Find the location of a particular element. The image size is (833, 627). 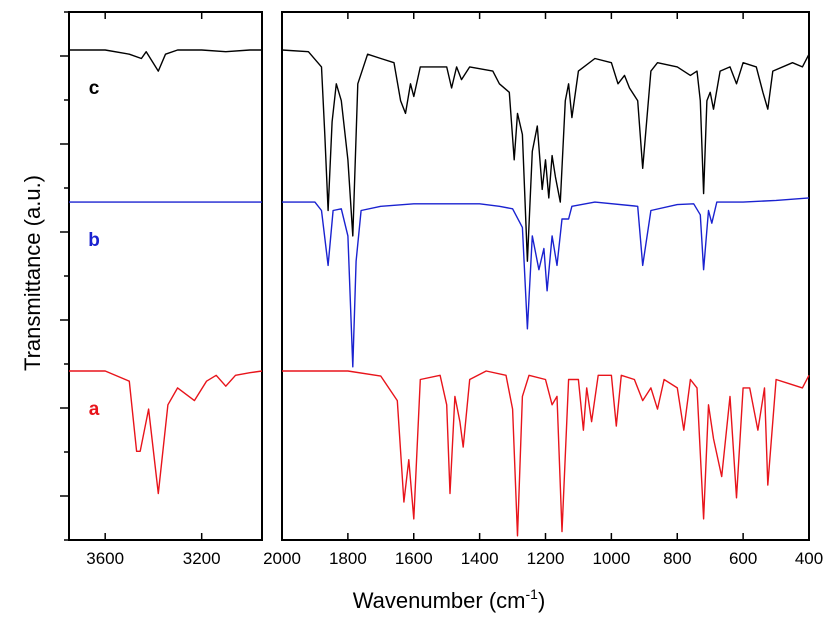

series-label-a: a is located at coordinates (94, 409).